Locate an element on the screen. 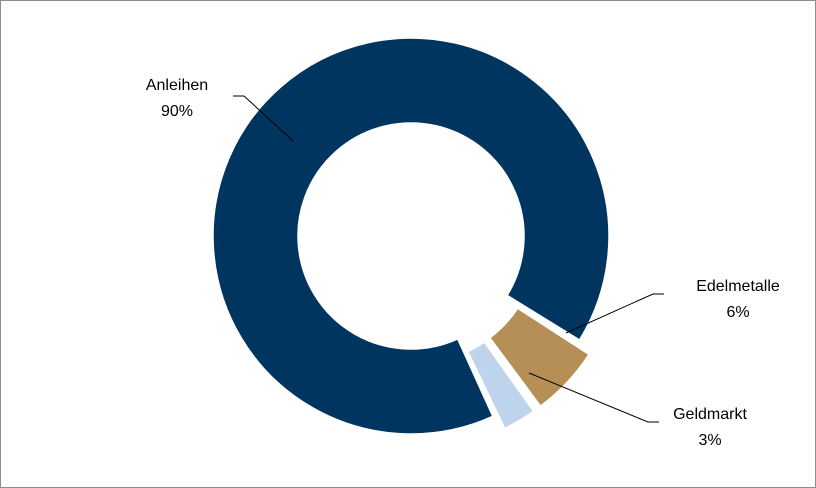  leader-edelmetalle is located at coordinates (614, 313).